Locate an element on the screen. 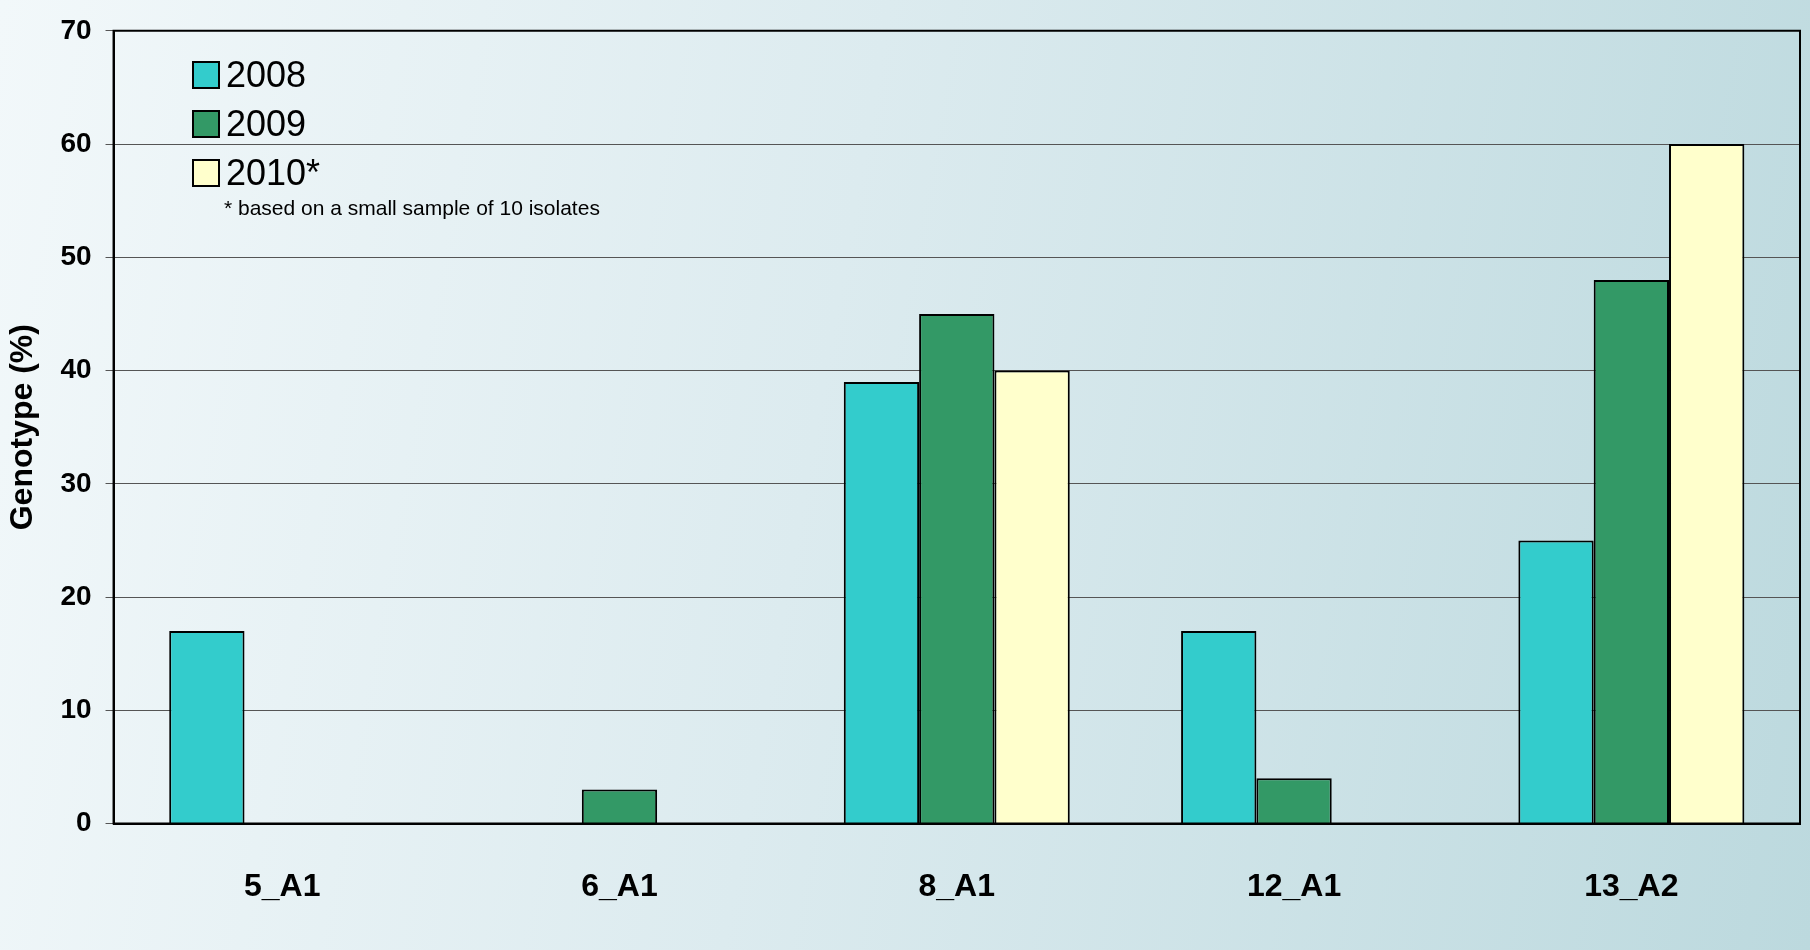 This screenshot has height=950, width=1810. y-tick-label: 0 is located at coordinates (83, 822).